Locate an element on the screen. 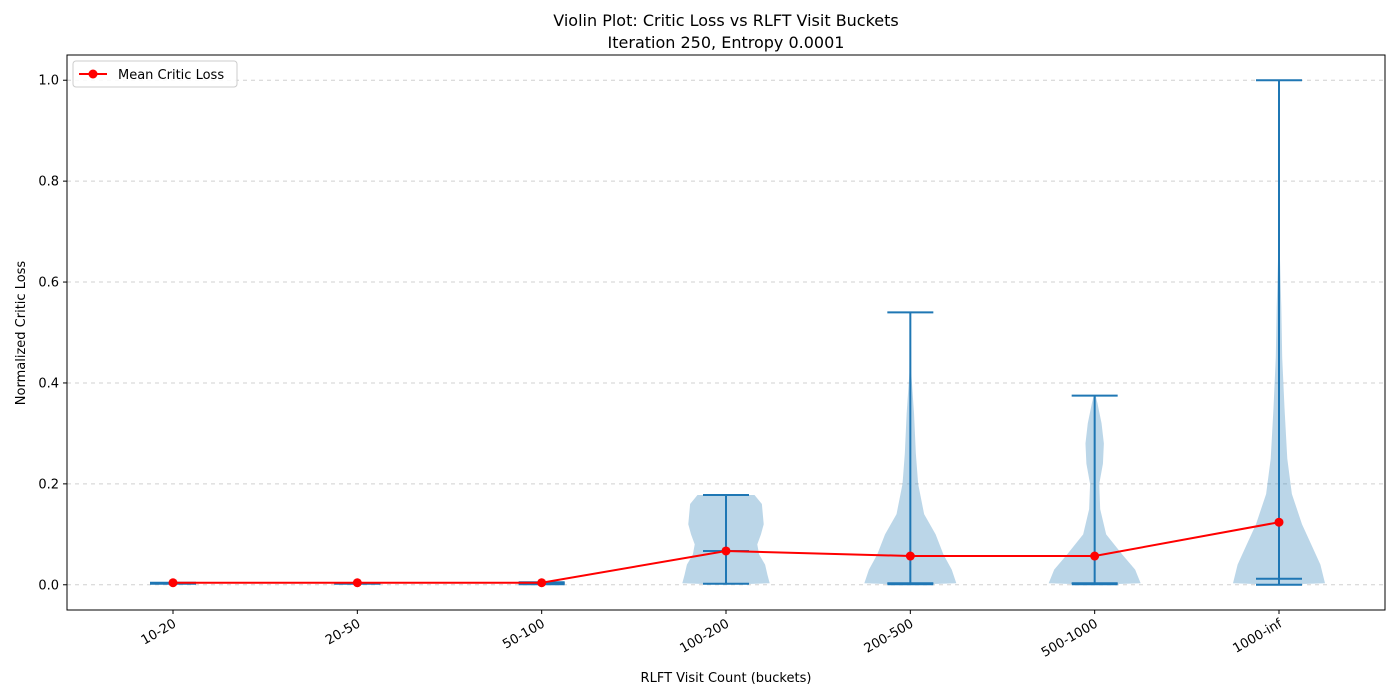  legend-box is located at coordinates (155, 74).